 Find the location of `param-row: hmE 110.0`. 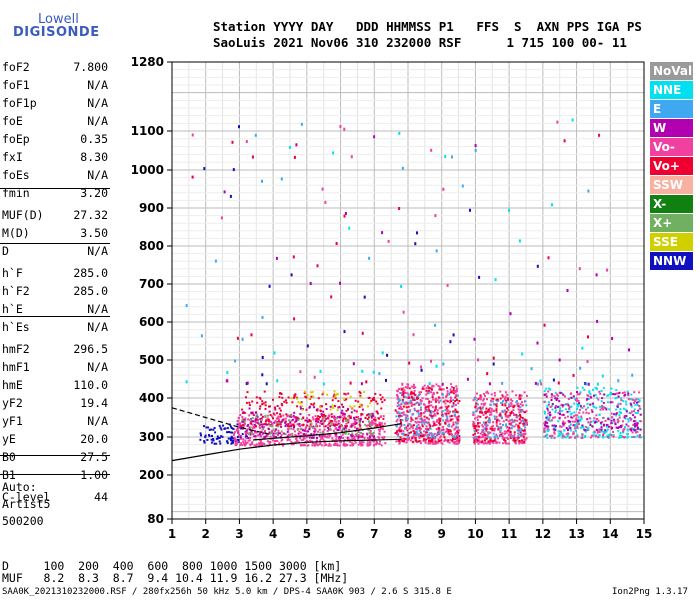

param-row: hmE 110.0 is located at coordinates (55, 387).